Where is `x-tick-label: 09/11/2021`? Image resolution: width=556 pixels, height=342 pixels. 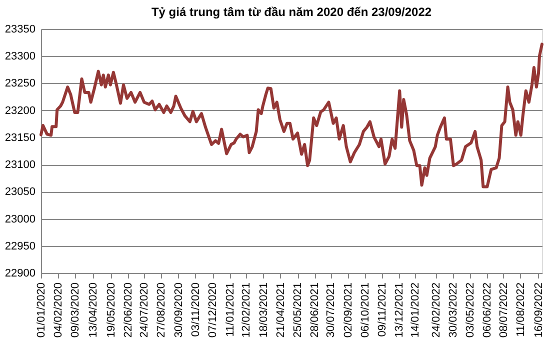
x-tick-label: 09/11/2021 is located at coordinates (382, 309).